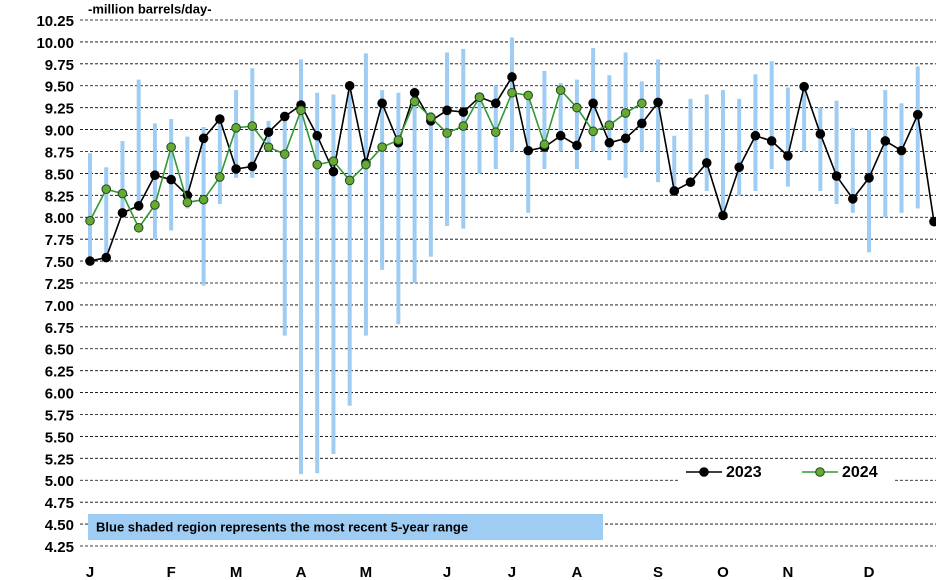 Image resolution: width=936 pixels, height=580 pixels. I want to click on y-tick-label: 9.00, so click(59, 131).